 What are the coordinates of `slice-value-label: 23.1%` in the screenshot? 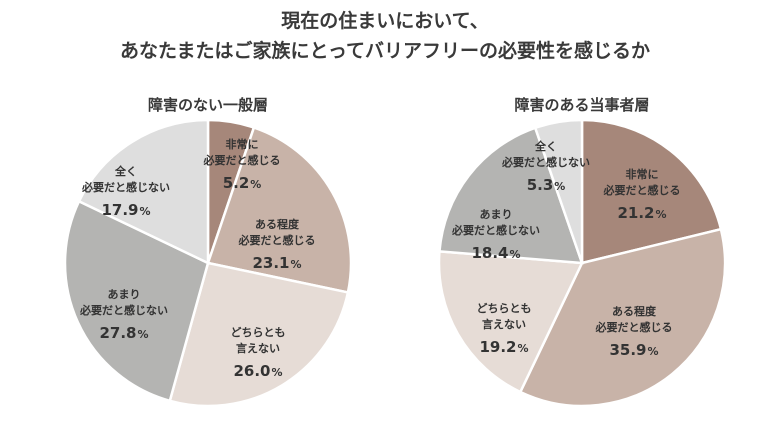 It's located at (276, 263).